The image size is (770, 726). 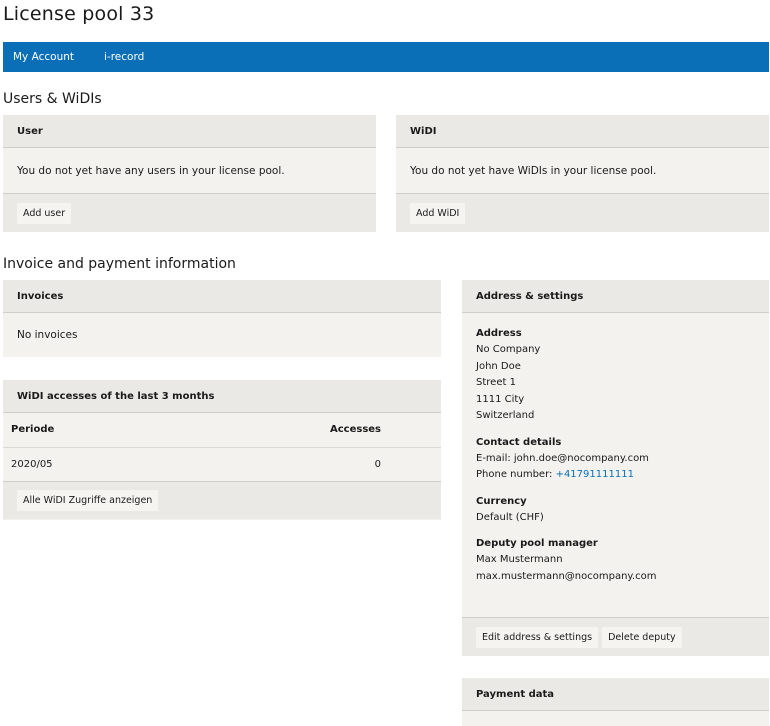 What do you see at coordinates (44, 213) in the screenshot?
I see `add-user-button: Add user` at bounding box center [44, 213].